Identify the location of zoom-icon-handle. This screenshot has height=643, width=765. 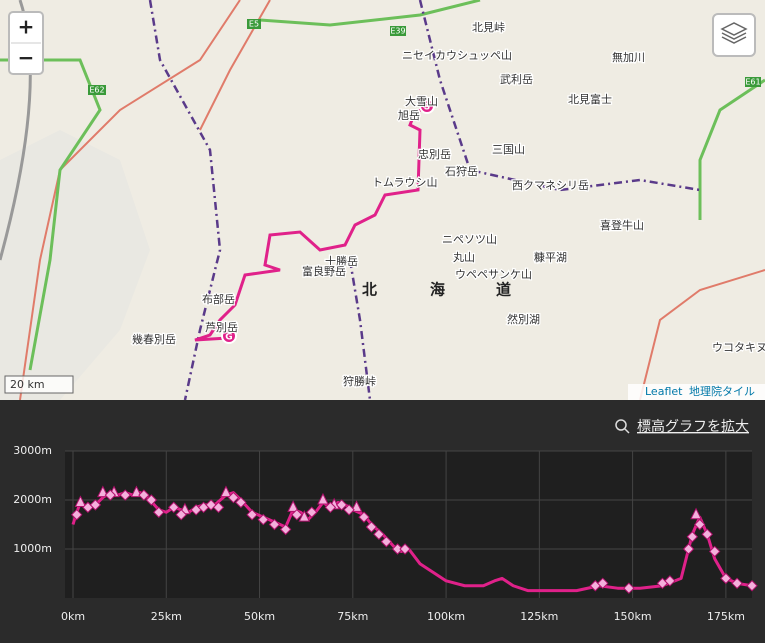
(627, 431).